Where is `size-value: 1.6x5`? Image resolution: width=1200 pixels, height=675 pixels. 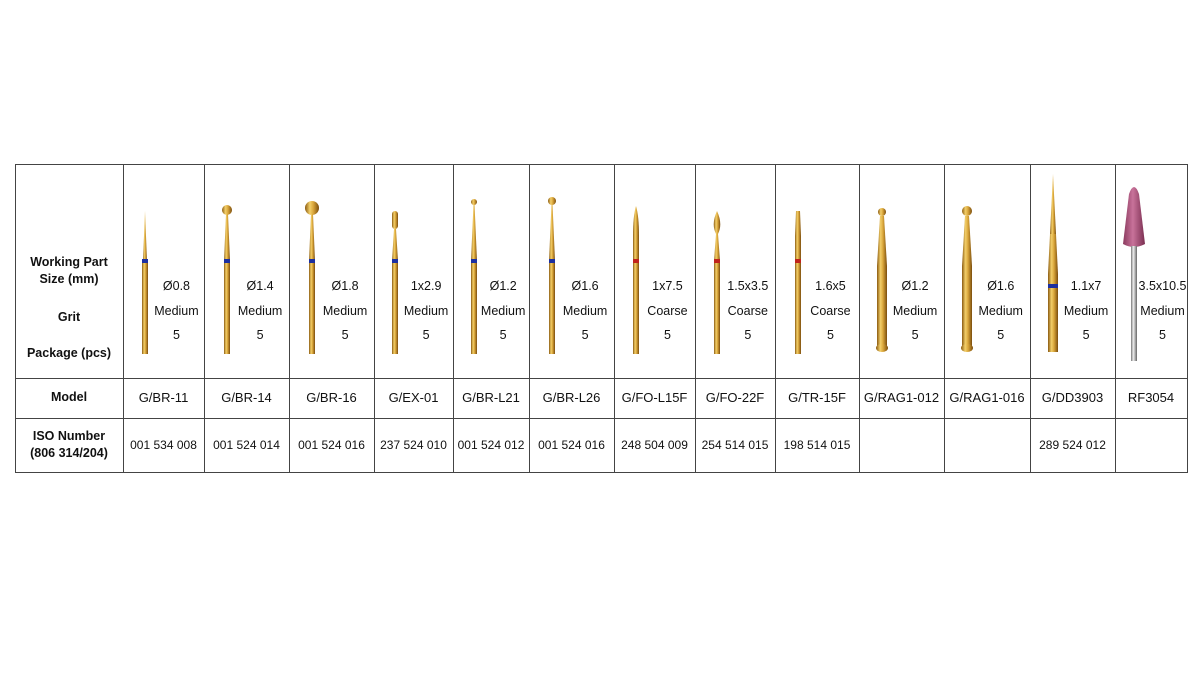 size-value: 1.6x5 is located at coordinates (830, 286).